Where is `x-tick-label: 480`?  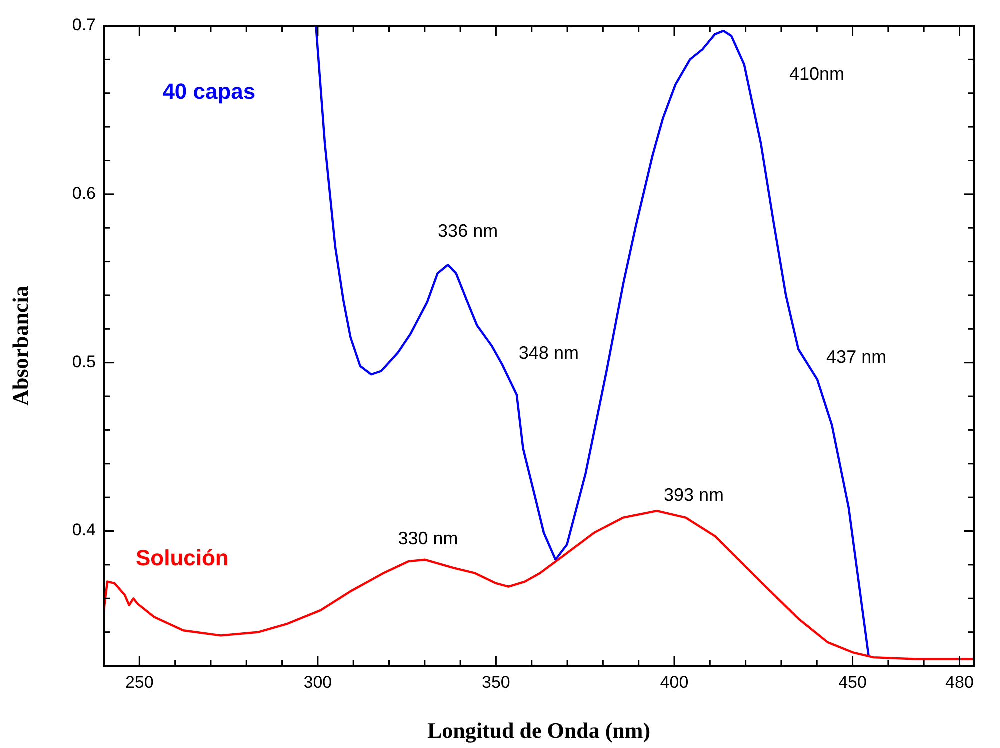
x-tick-label: 480 is located at coordinates (960, 682).